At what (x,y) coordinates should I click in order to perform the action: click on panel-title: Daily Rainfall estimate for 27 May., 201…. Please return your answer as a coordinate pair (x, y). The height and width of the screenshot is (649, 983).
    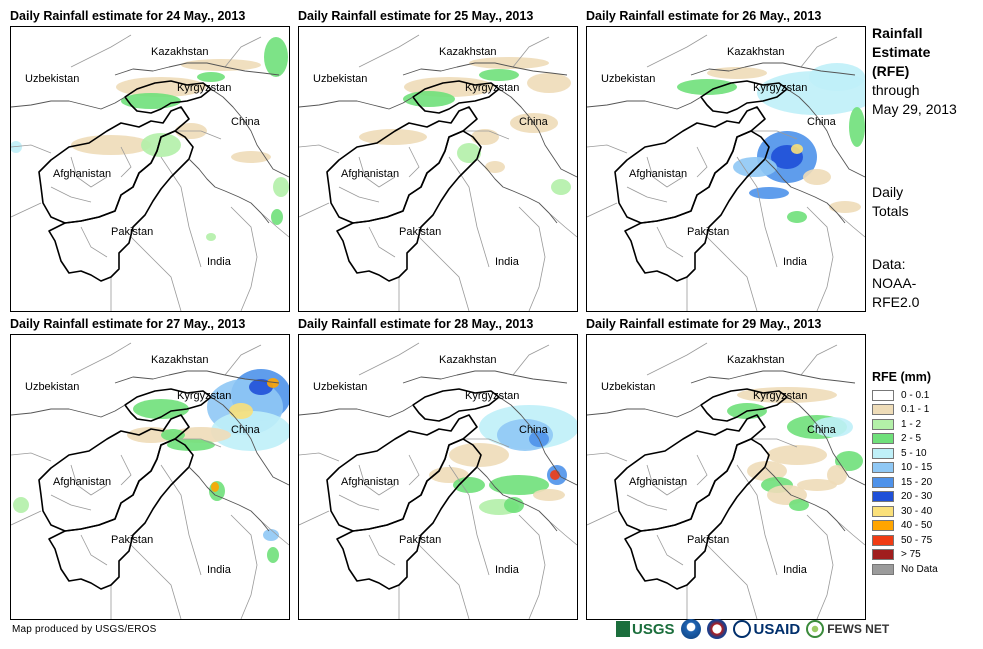
    Looking at the image, I should click on (128, 324).